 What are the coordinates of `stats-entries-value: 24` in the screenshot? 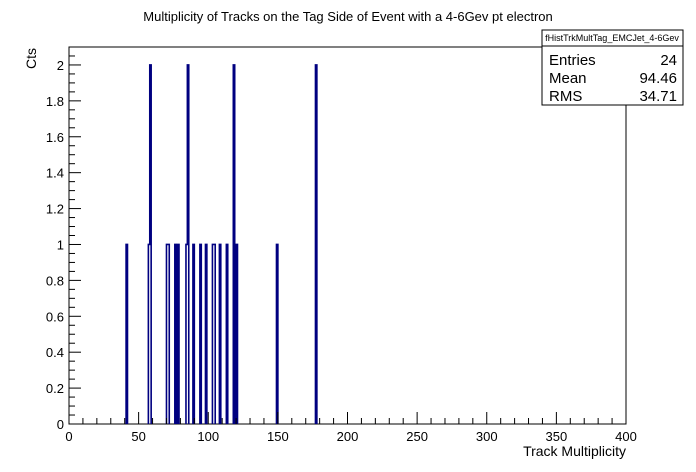 It's located at (668, 60).